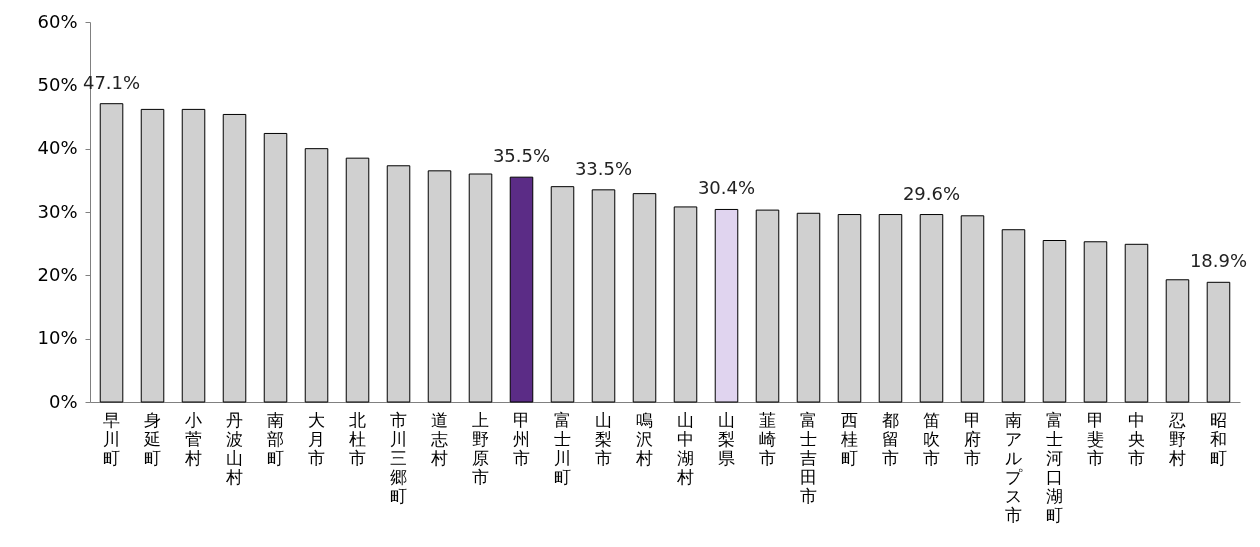 The width and height of the screenshot is (1260, 547). Describe the element at coordinates (603, 168) in the screenshot. I see `data-label: 33.5%` at that location.